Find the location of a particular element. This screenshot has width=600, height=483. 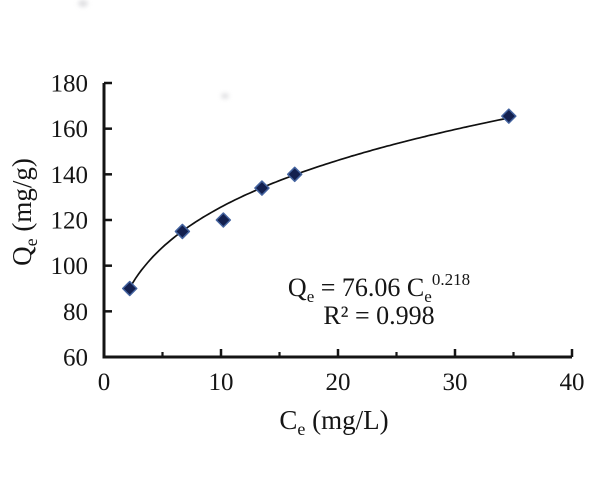

y-tick-label: 120 is located at coordinates (70, 221).